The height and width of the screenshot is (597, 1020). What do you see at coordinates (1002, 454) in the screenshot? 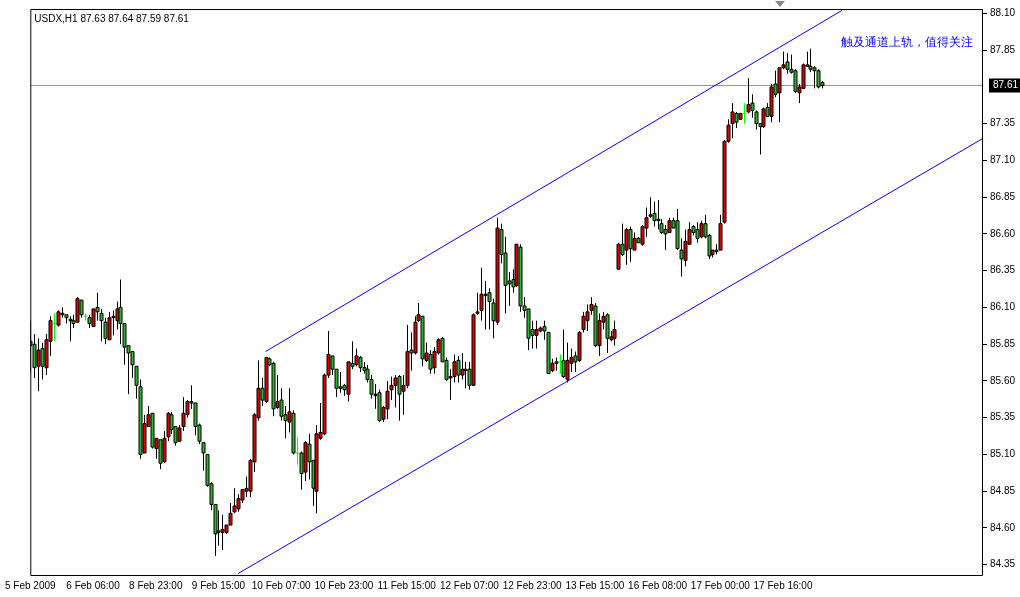
I see `y-tick-label: 85.10` at bounding box center [1002, 454].